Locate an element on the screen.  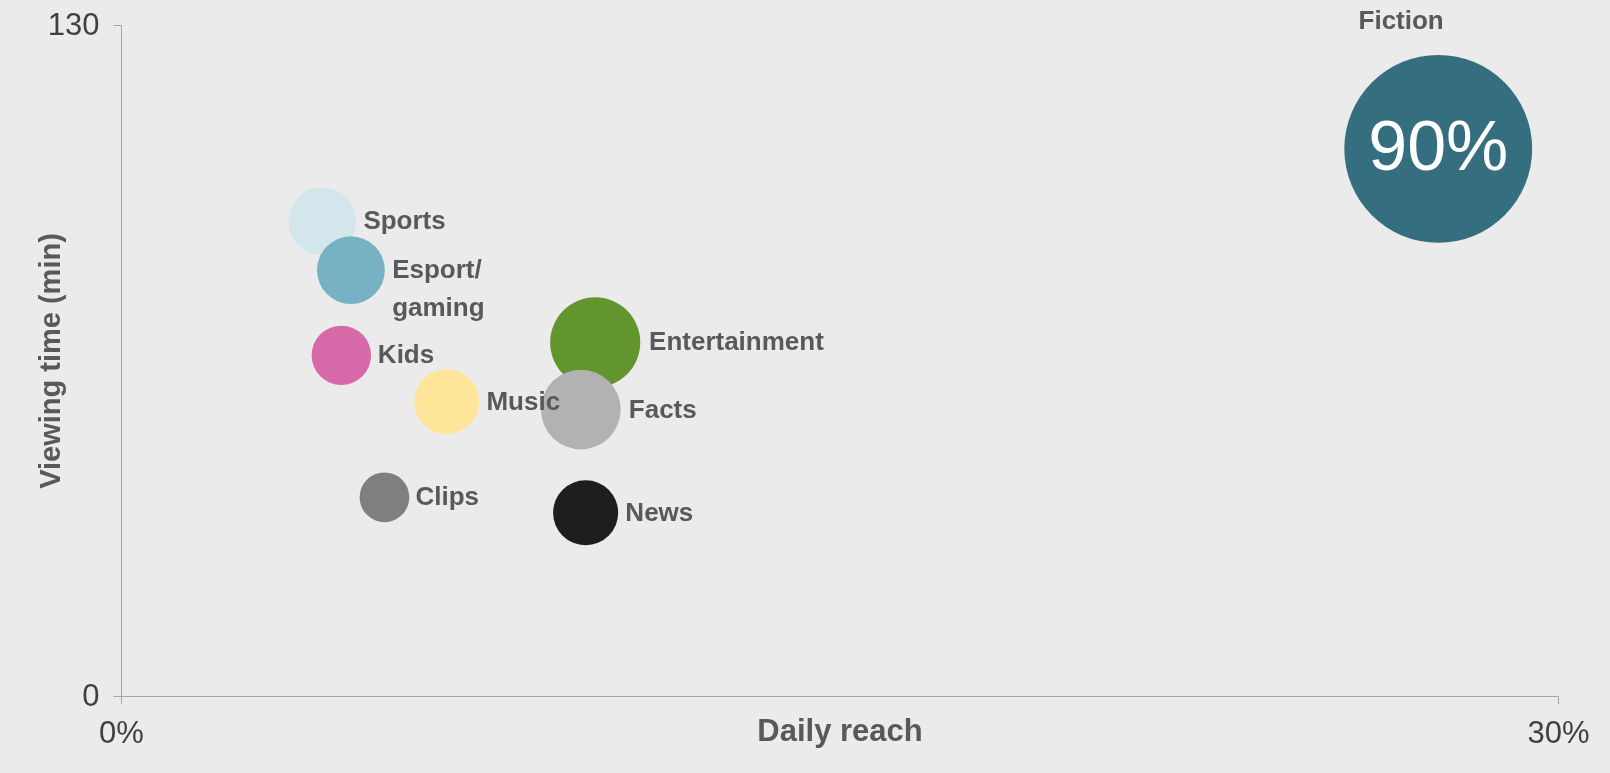
series-label: Entertainment is located at coordinates (737, 341).